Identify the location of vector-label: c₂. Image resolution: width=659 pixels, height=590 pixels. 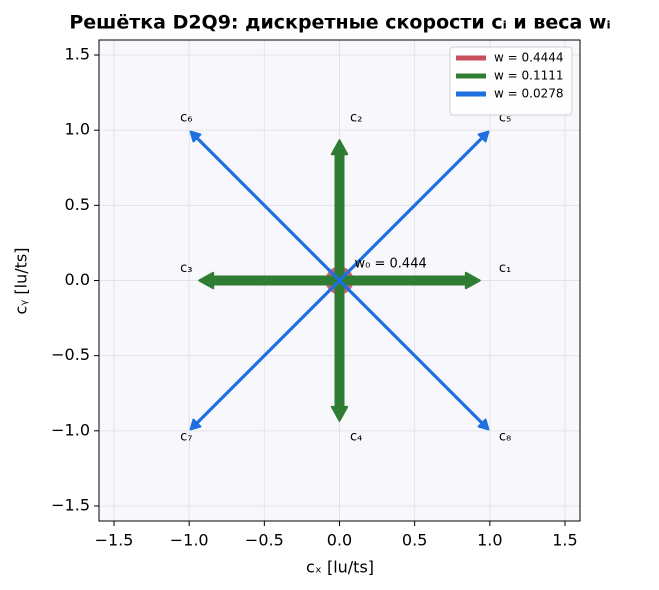
(356, 118).